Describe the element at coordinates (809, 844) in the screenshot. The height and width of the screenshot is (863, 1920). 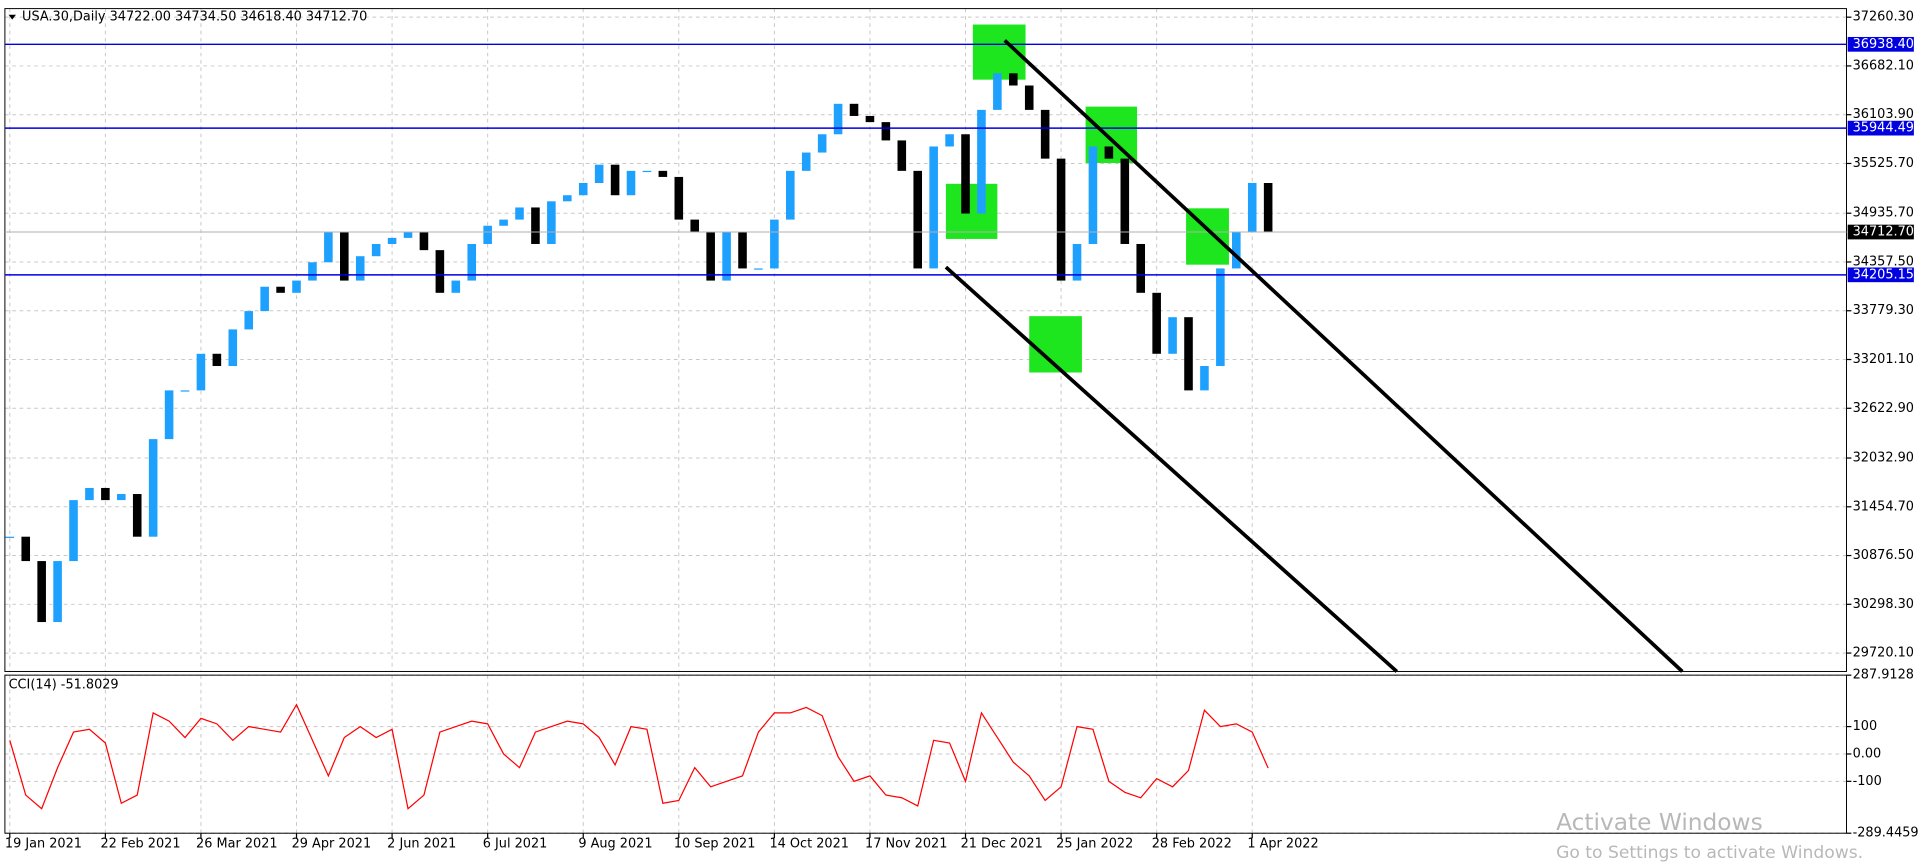
I see `x-tick-label: 14 Oct 2021` at that location.